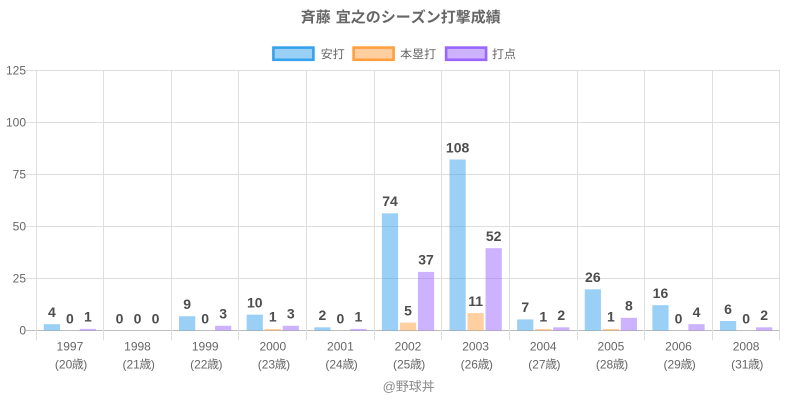 Image resolution: width=800 pixels, height=400 pixels. What do you see at coordinates (340, 347) in the screenshot?
I see `svg-text: 2001` at bounding box center [340, 347].